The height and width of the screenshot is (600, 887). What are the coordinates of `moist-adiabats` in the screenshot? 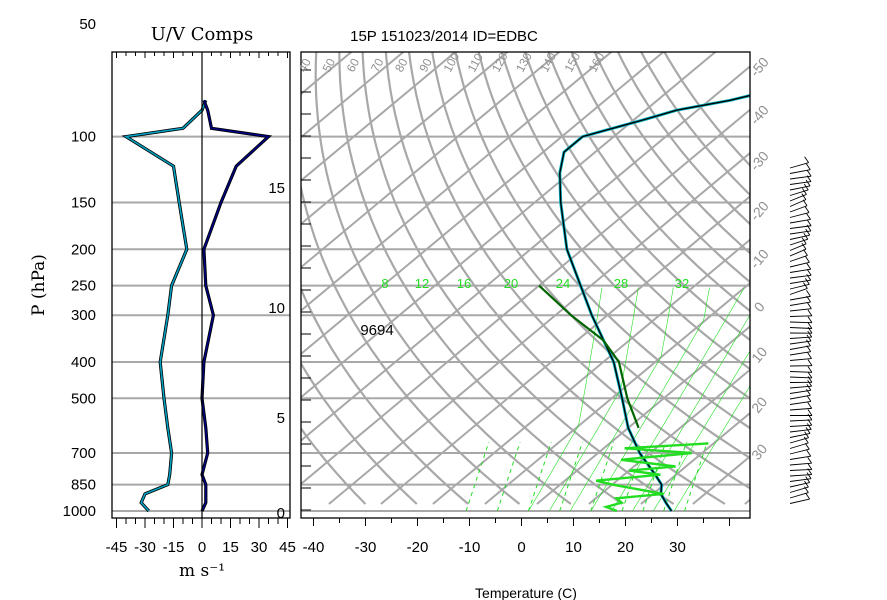 It's located at (639, 399).